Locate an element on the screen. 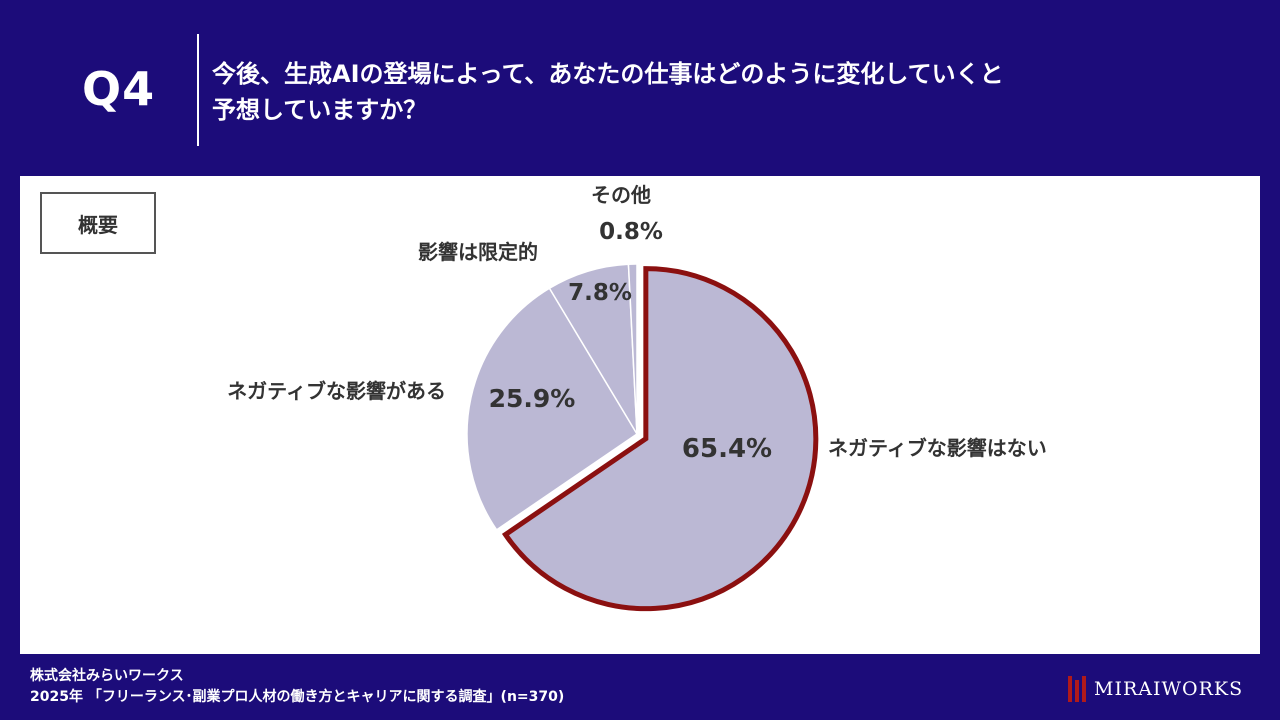 The width and height of the screenshot is (1280, 720). footer-company: 株式会社みらいワークス is located at coordinates (107, 676).